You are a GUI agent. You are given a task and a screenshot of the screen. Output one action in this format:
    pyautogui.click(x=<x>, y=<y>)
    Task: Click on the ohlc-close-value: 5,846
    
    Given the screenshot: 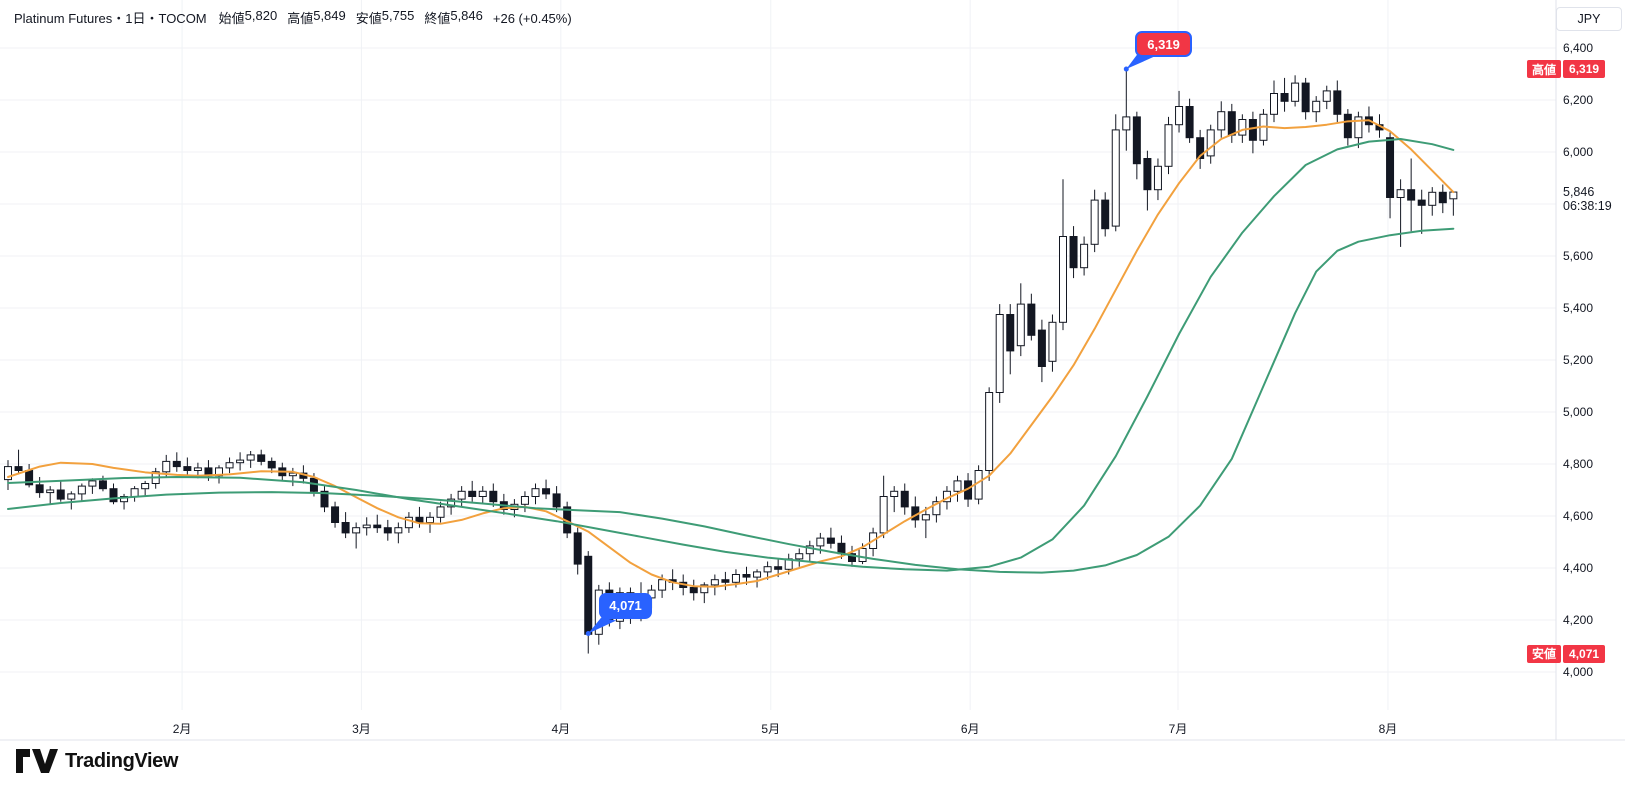 What is the action you would take?
    pyautogui.click(x=466, y=15)
    